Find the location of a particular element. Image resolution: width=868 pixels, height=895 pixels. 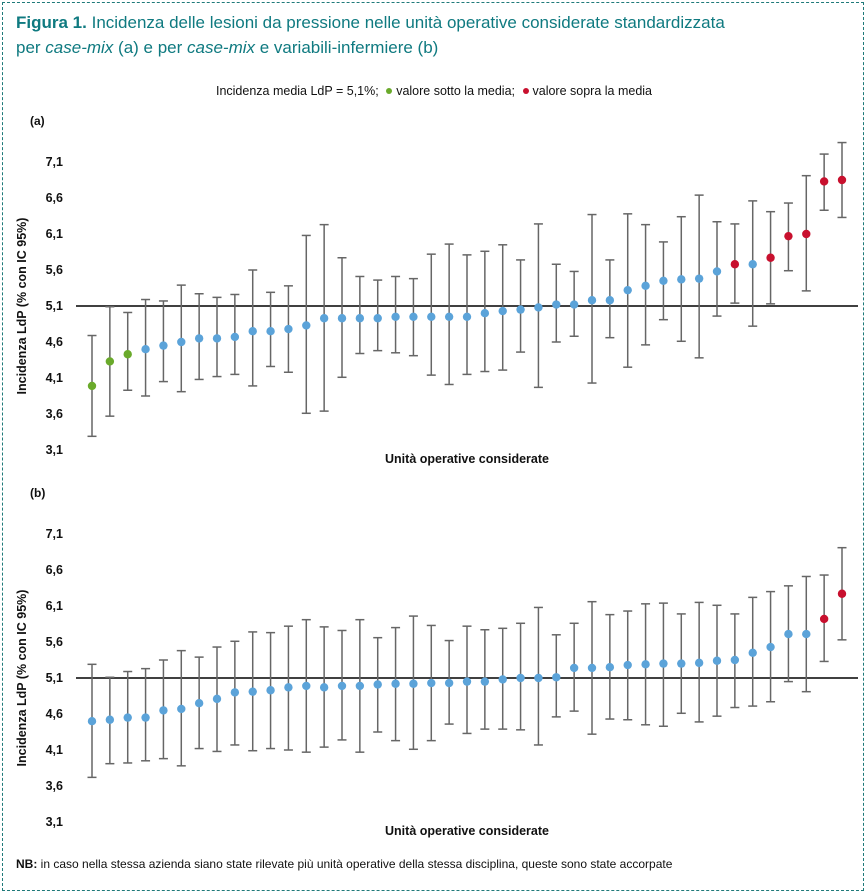

figure-title-line2c: (a) e per is located at coordinates (150, 47).